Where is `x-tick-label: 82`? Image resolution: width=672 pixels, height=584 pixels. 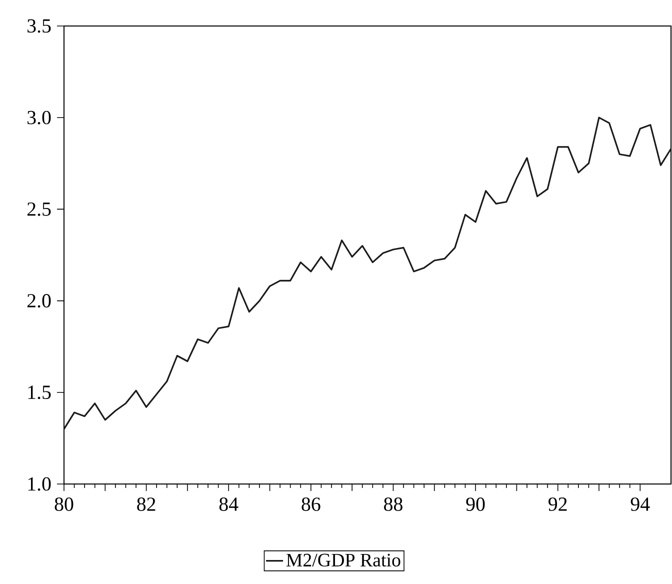 x-tick-label: 82 is located at coordinates (146, 504).